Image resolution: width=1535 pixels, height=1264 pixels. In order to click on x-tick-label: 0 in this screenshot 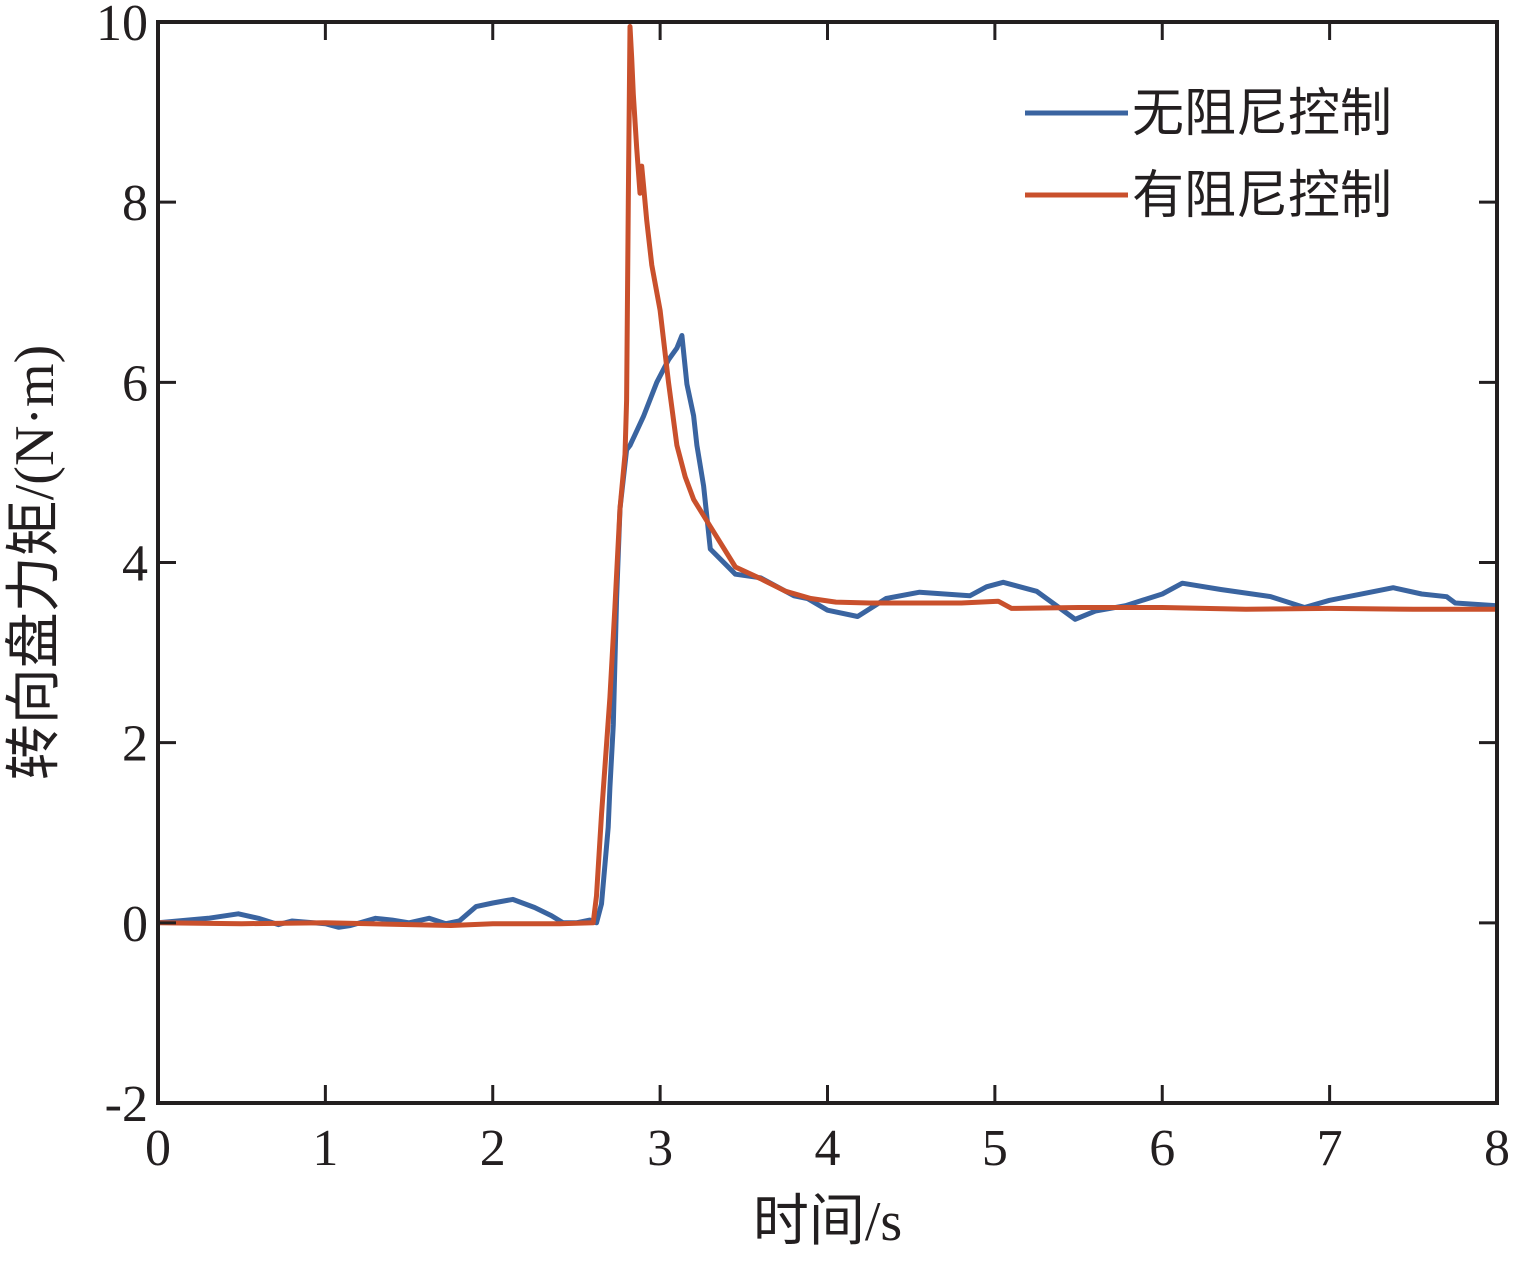, I will do `click(158, 1148)`.